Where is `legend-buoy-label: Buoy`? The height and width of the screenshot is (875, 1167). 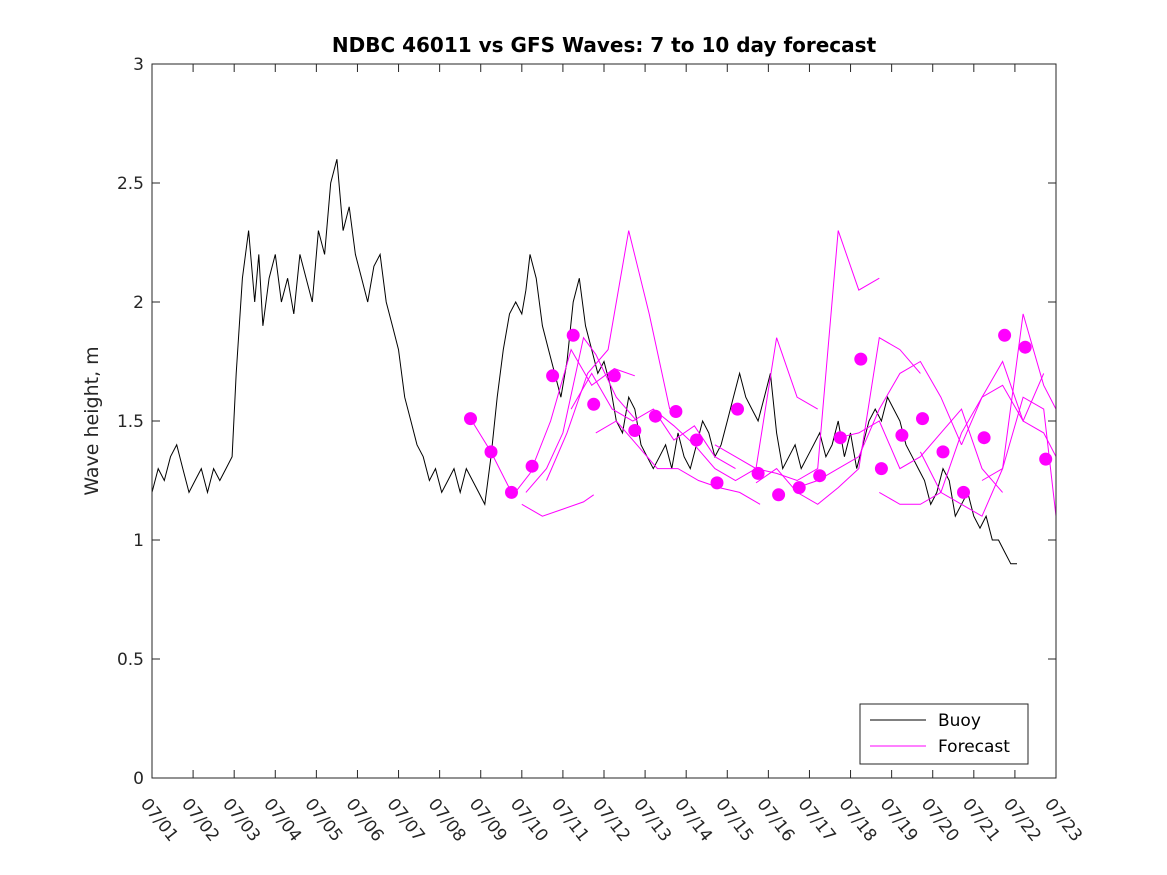
legend-buoy-label: Buoy is located at coordinates (959, 721).